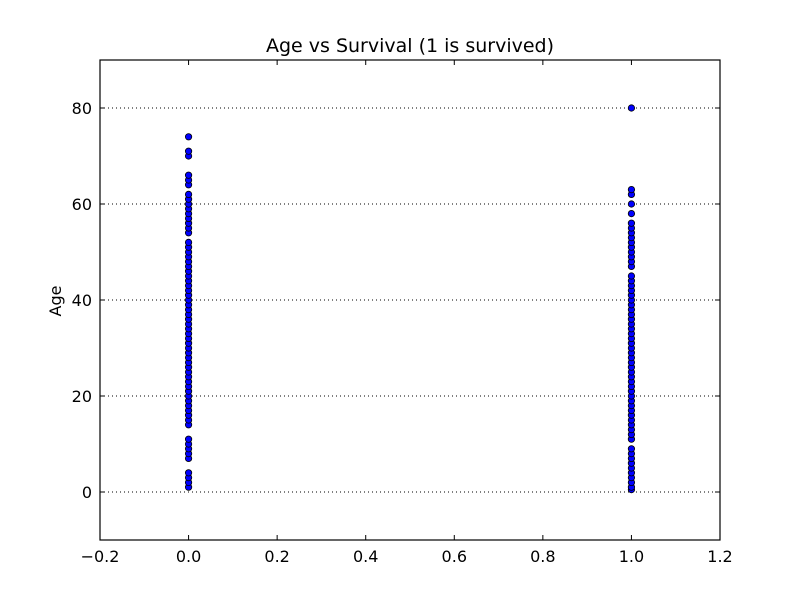 The width and height of the screenshot is (800, 600). I want to click on y-tick-label: 40, so click(82, 300).